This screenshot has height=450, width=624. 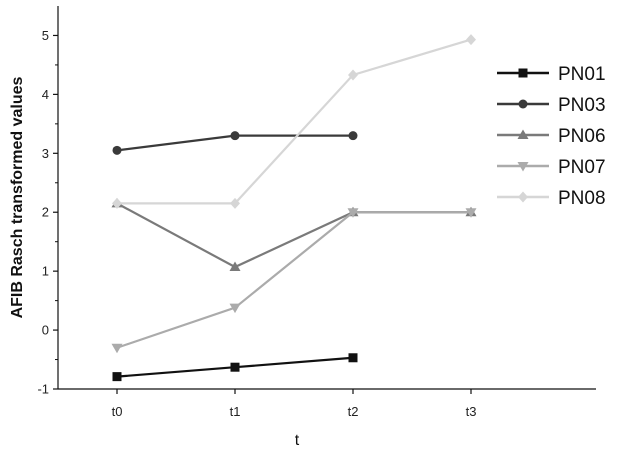 What do you see at coordinates (45, 271) in the screenshot?
I see `y-tick-label: 1` at bounding box center [45, 271].